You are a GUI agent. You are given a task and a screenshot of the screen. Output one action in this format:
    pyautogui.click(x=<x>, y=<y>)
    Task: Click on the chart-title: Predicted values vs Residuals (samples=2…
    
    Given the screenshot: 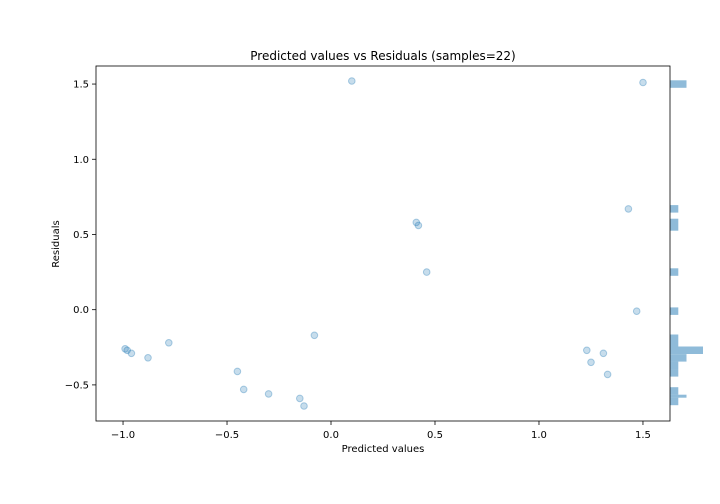 What is the action you would take?
    pyautogui.click(x=382, y=56)
    